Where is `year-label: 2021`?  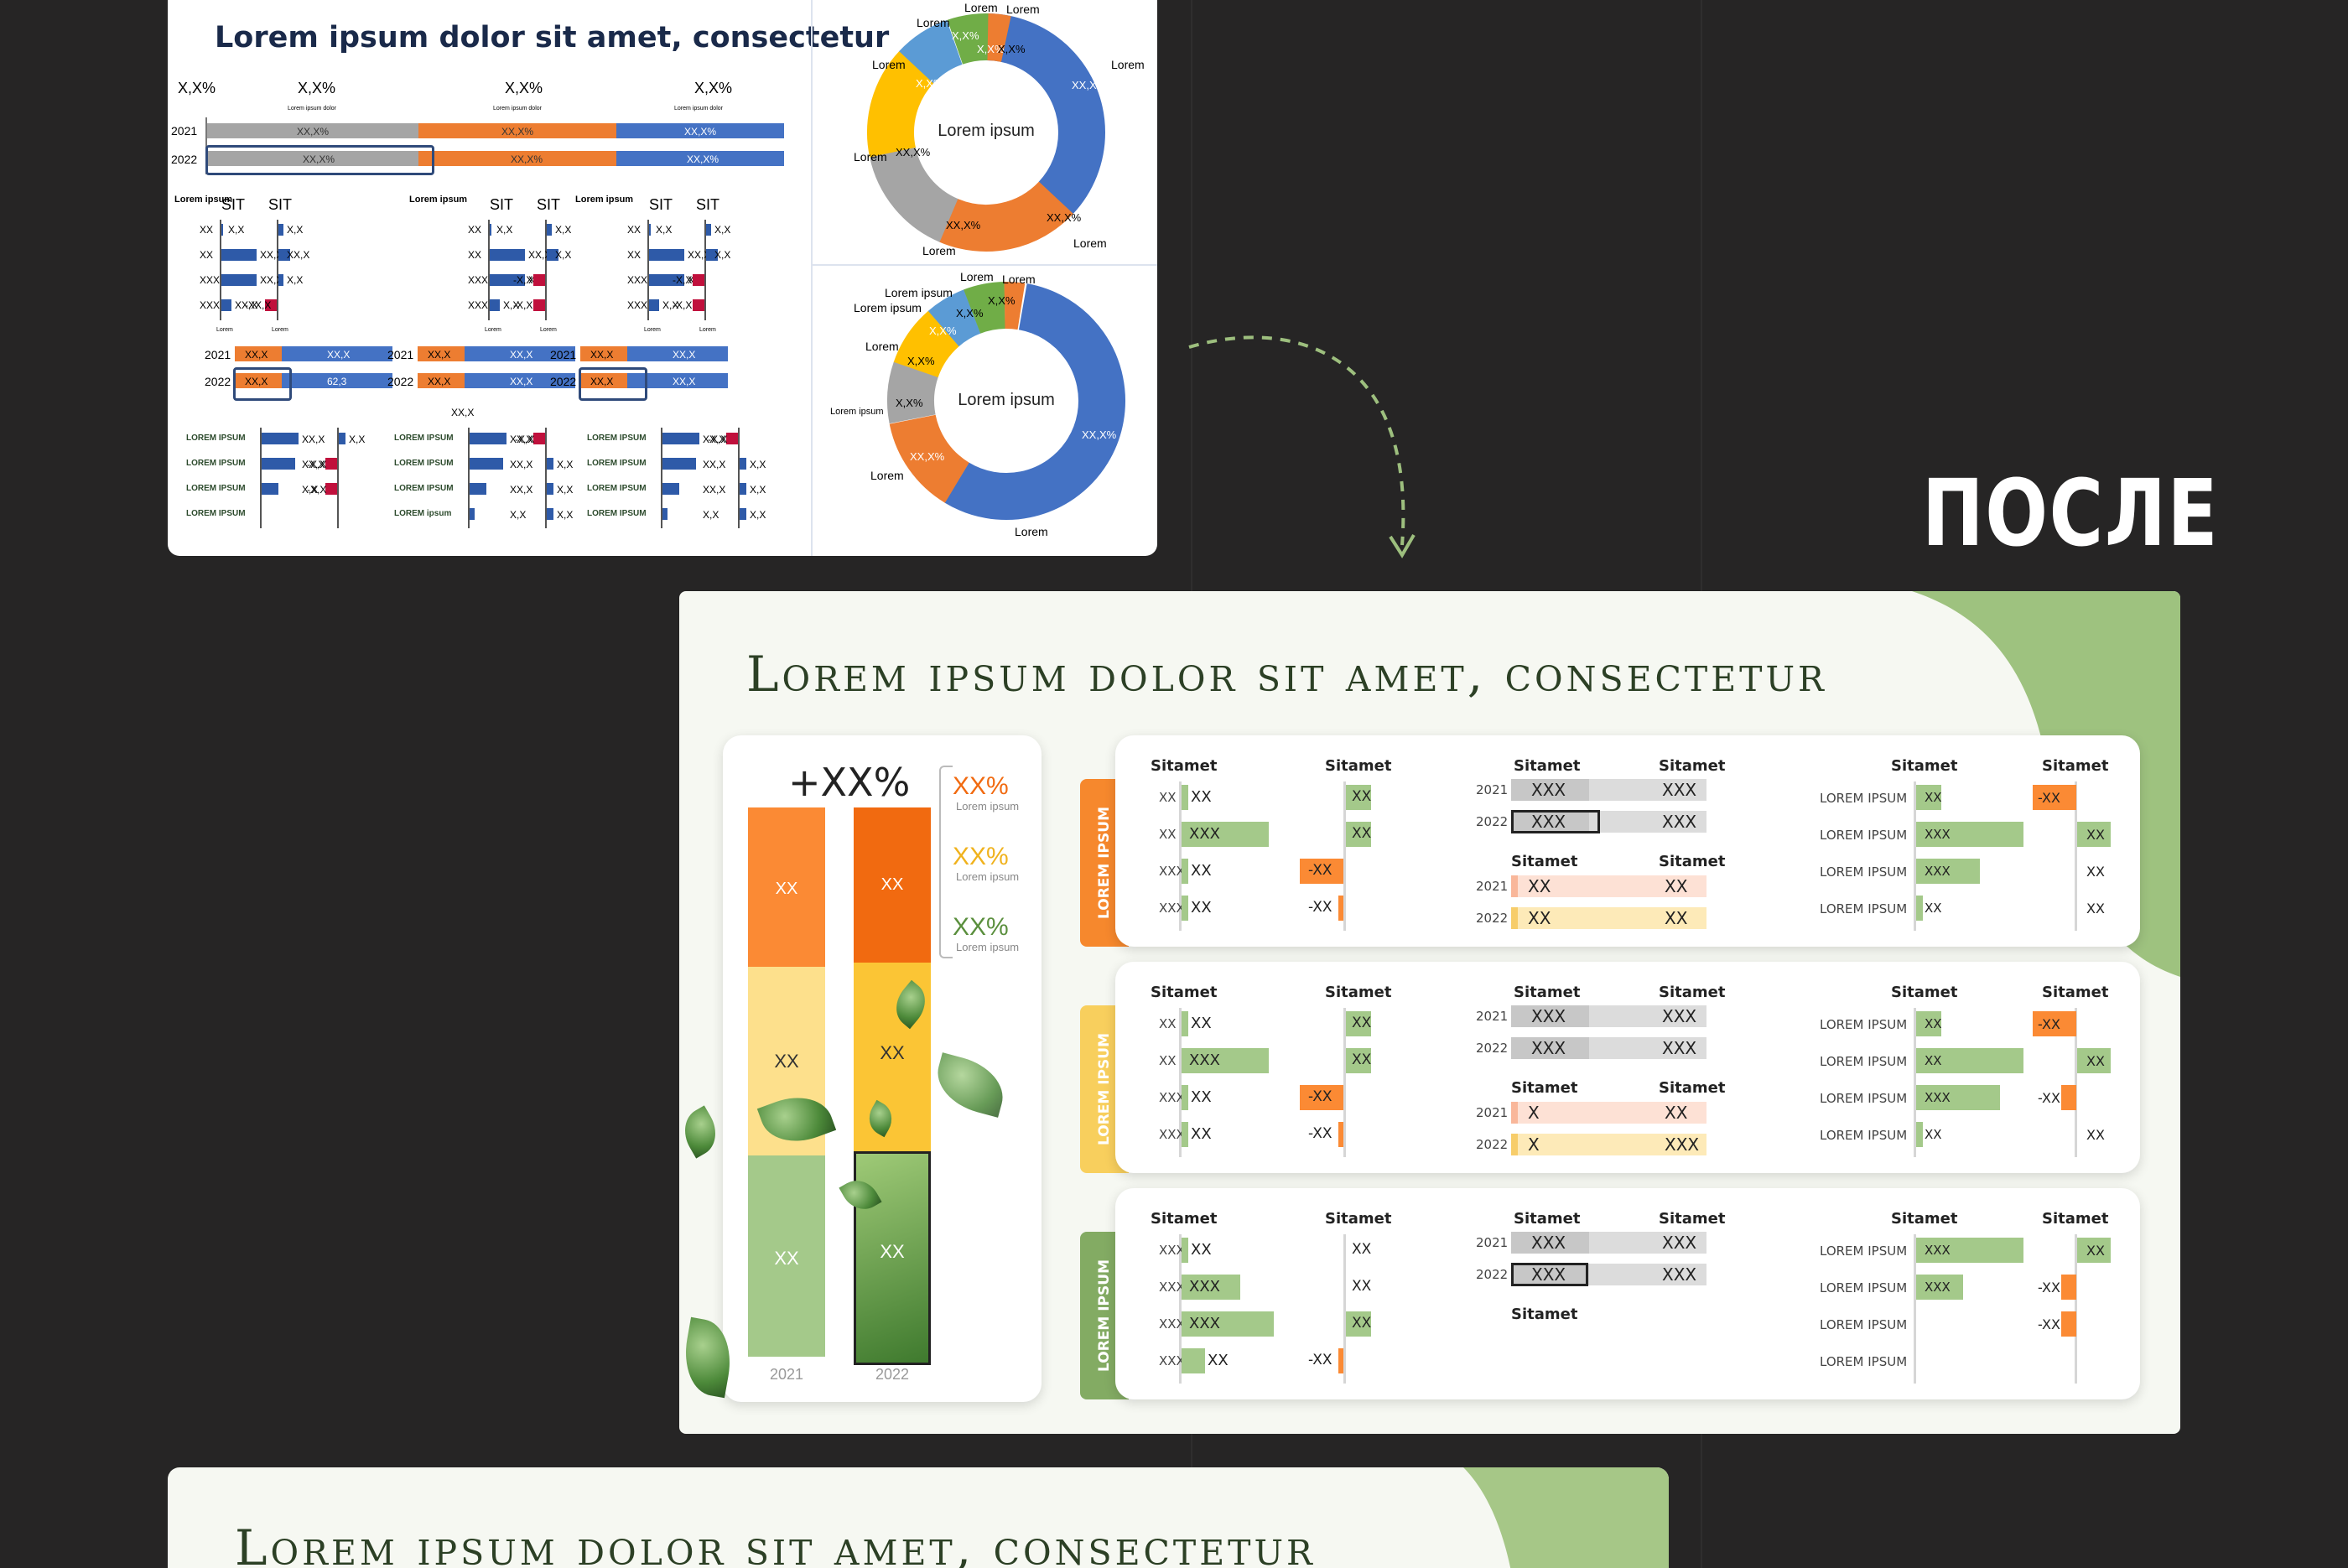
year-label: 2021 is located at coordinates (1492, 1242).